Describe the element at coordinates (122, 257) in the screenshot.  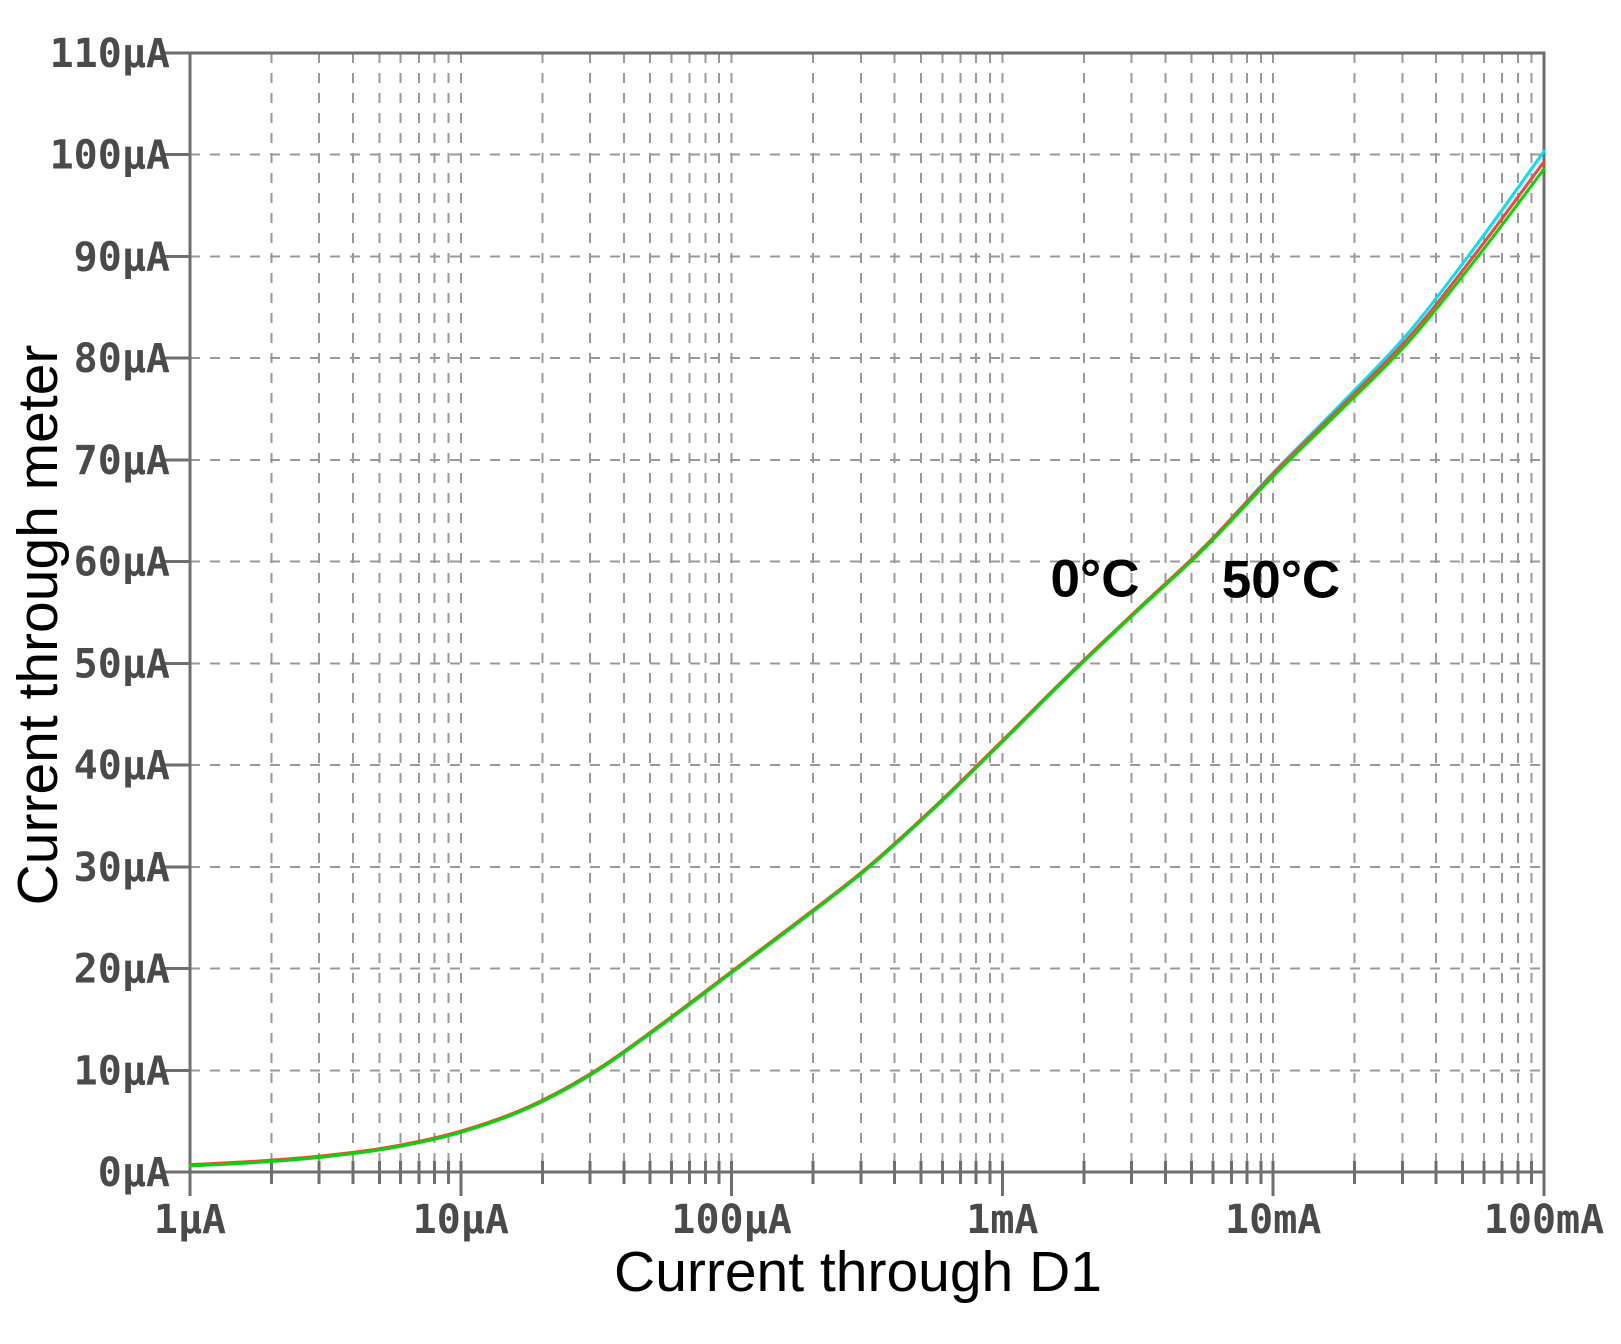
I see `y-tick-label: 90µA` at that location.